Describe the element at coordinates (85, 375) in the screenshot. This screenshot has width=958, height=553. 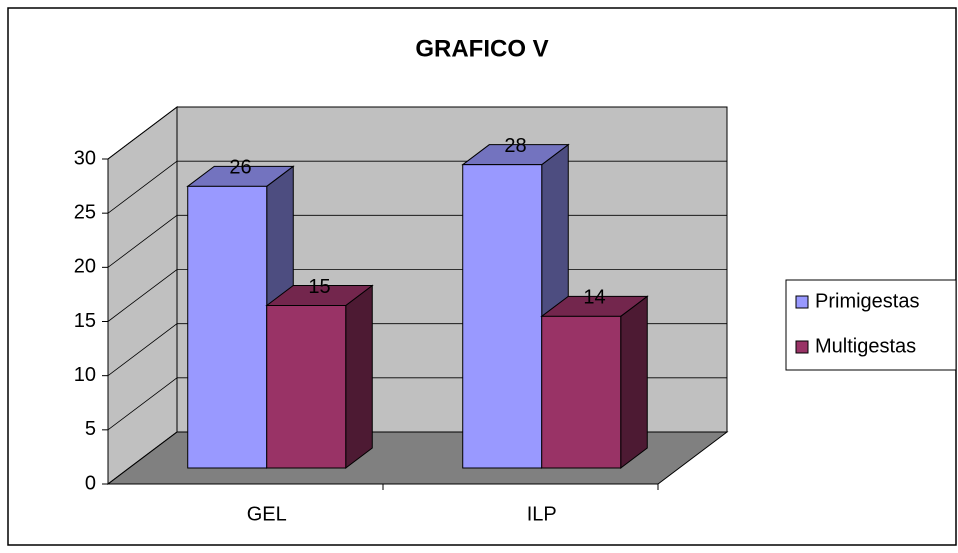
I see `y-tick-label: 10` at that location.